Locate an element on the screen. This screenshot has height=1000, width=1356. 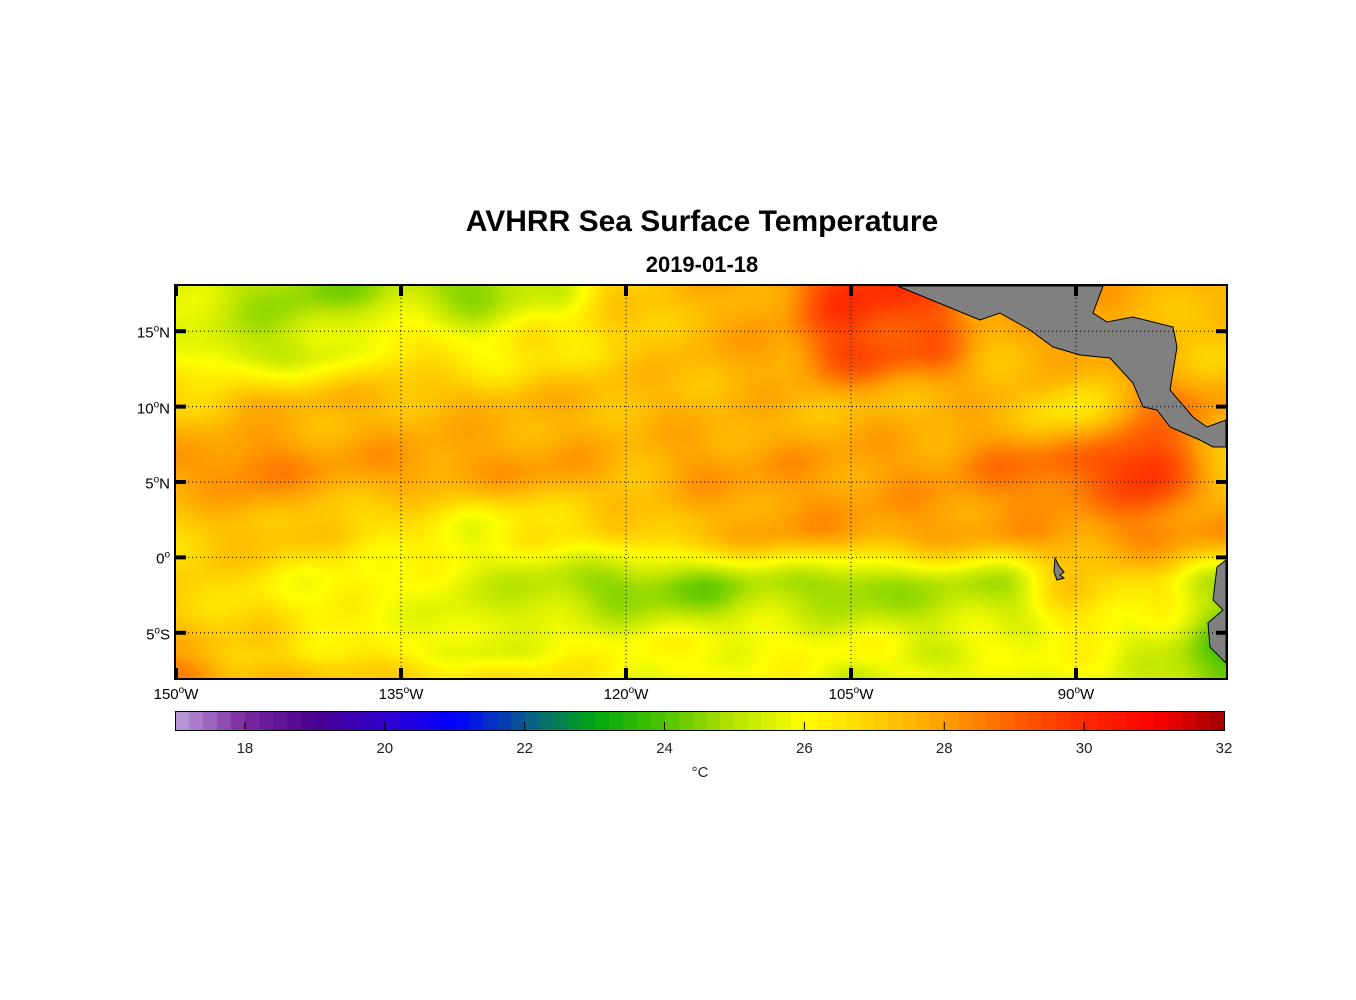
tick-num: 90 is located at coordinates (1066, 694).